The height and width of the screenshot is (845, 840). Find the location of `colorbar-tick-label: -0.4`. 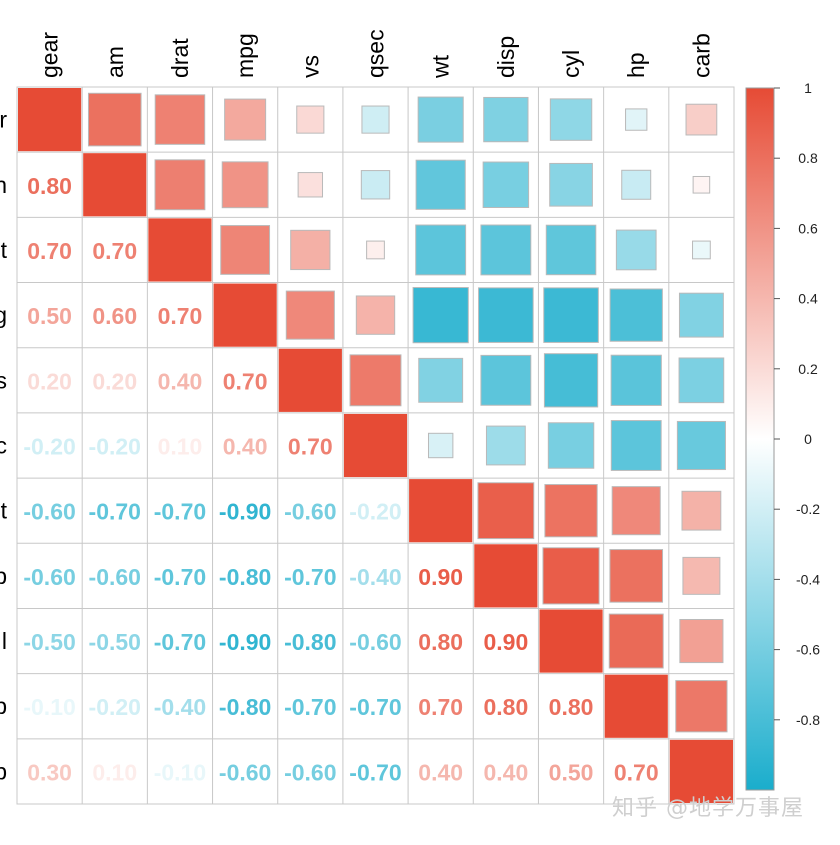

colorbar-tick-label: -0.4 is located at coordinates (808, 579).